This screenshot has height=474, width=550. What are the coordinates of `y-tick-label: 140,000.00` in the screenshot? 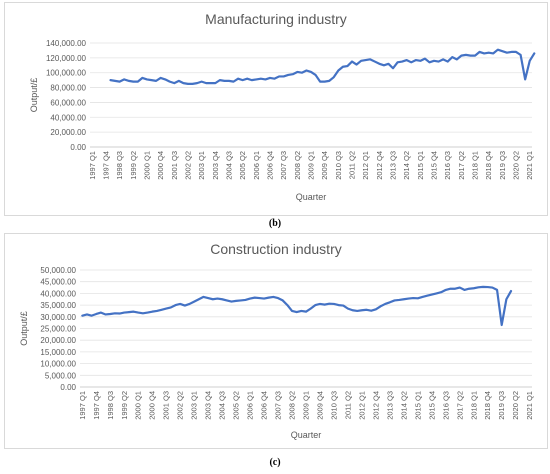 It's located at (66, 43).